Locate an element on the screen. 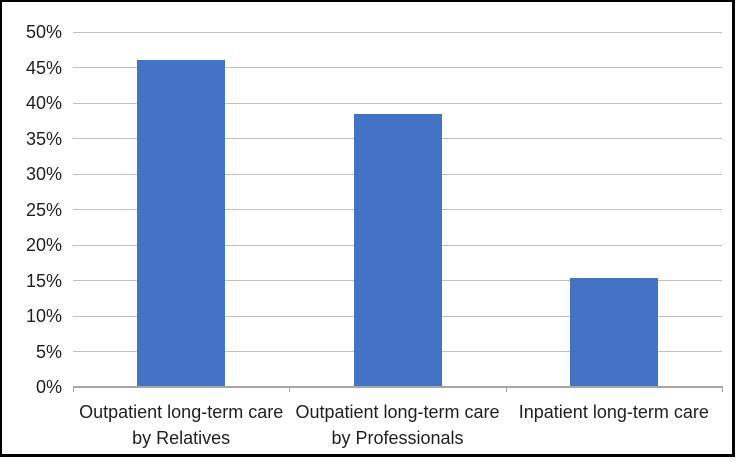  y-axis-label: 15% is located at coordinates (43, 280).